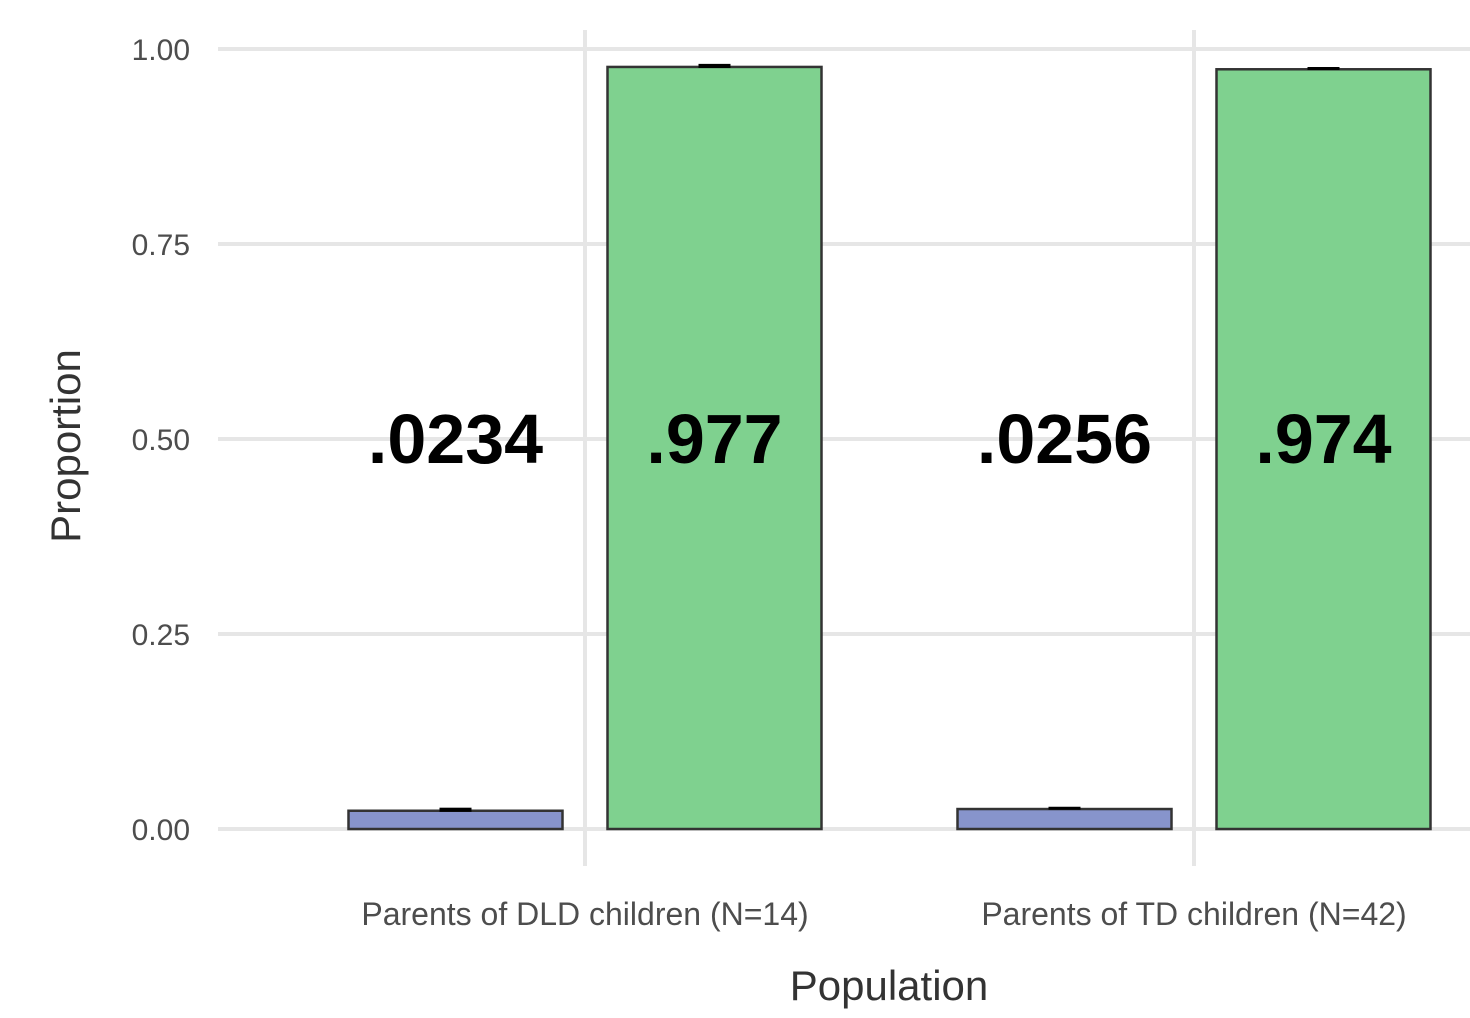  I want to click on data-label: .974, so click(1323, 439).